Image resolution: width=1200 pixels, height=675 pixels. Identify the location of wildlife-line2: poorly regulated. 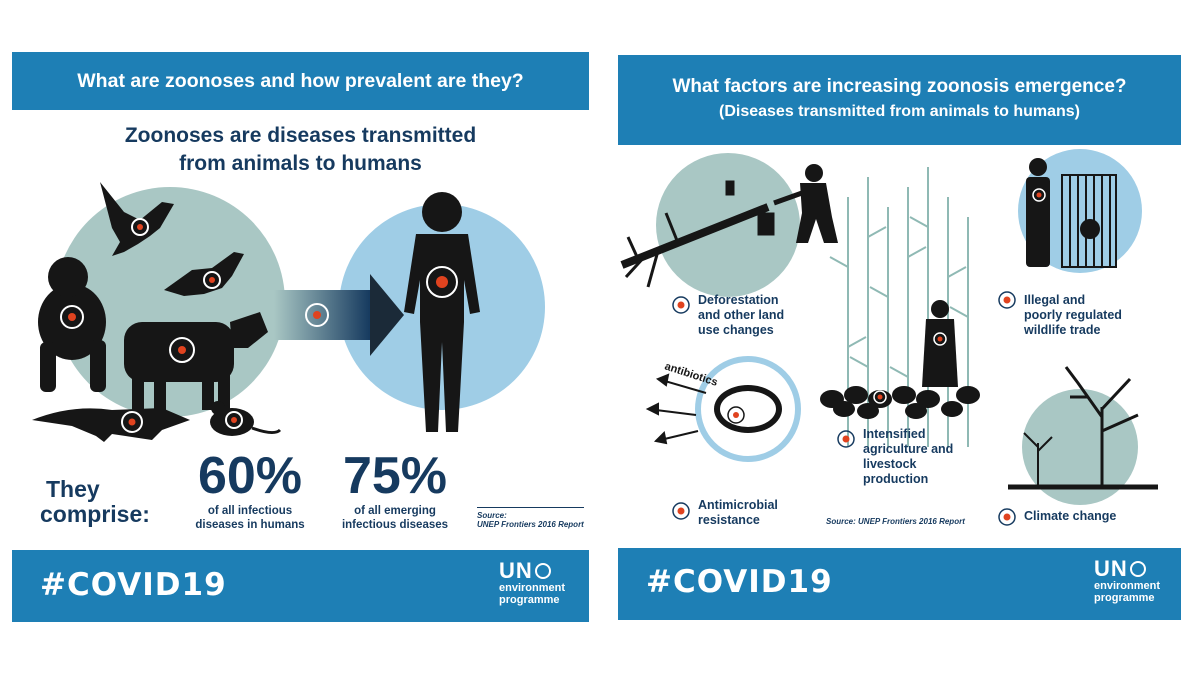
(1073, 315).